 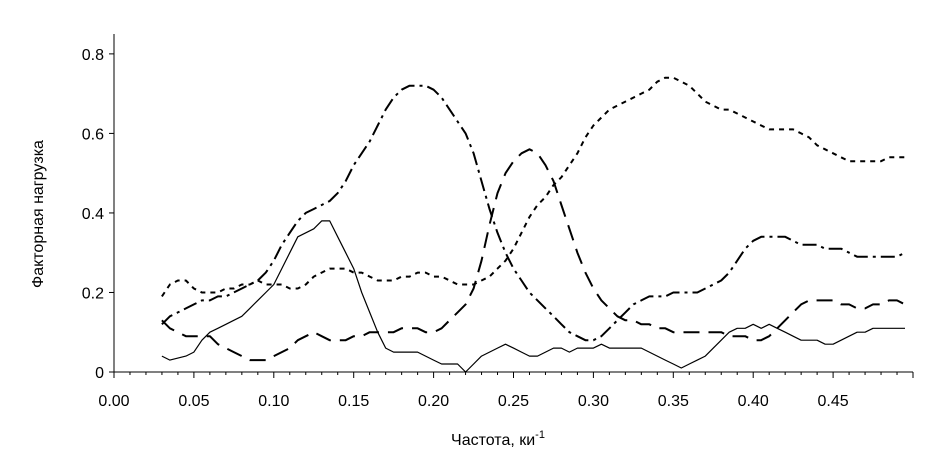 What do you see at coordinates (493, 440) in the screenshot?
I see `x-axis-title-text: Частота, ки` at bounding box center [493, 440].